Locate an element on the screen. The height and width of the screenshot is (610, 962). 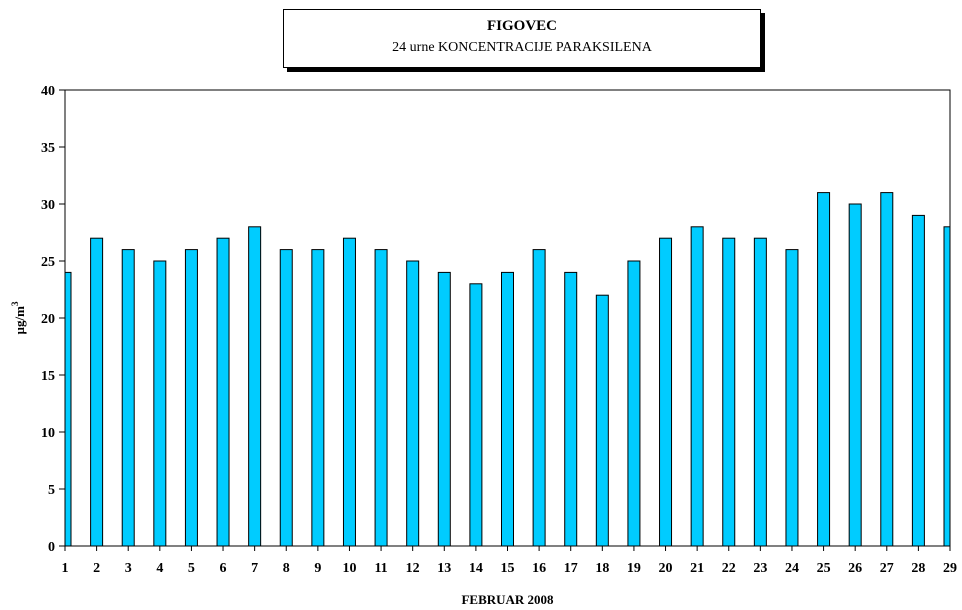
x-tick-label: 25 is located at coordinates (824, 568).